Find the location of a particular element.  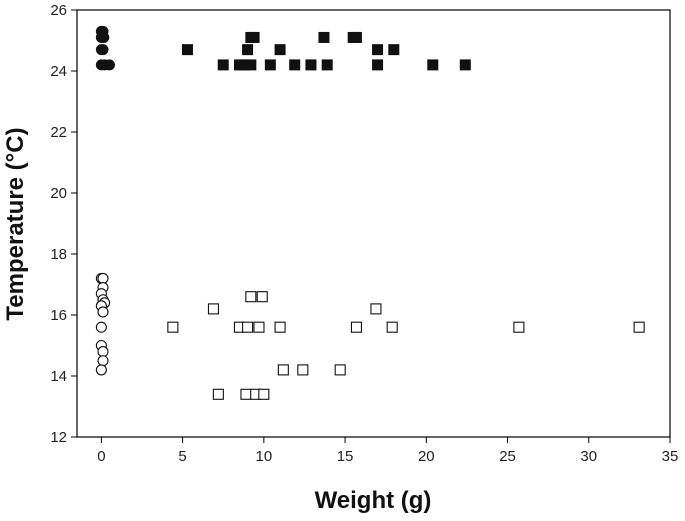

y-tick-label: 22 is located at coordinates (58, 132).